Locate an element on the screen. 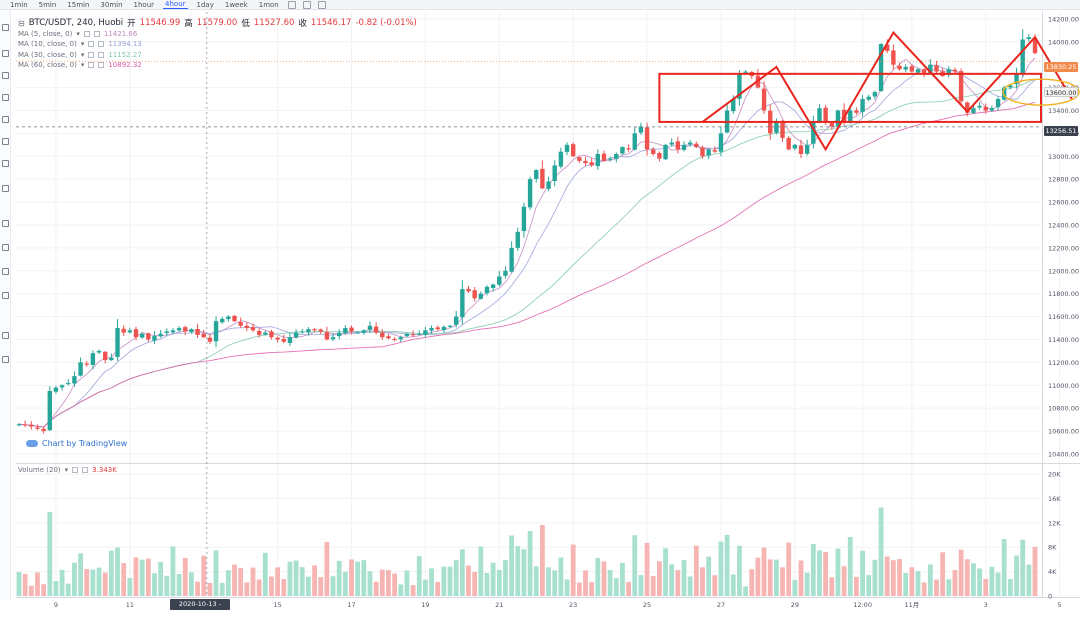  eye-icon is located at coordinates (5, 271).